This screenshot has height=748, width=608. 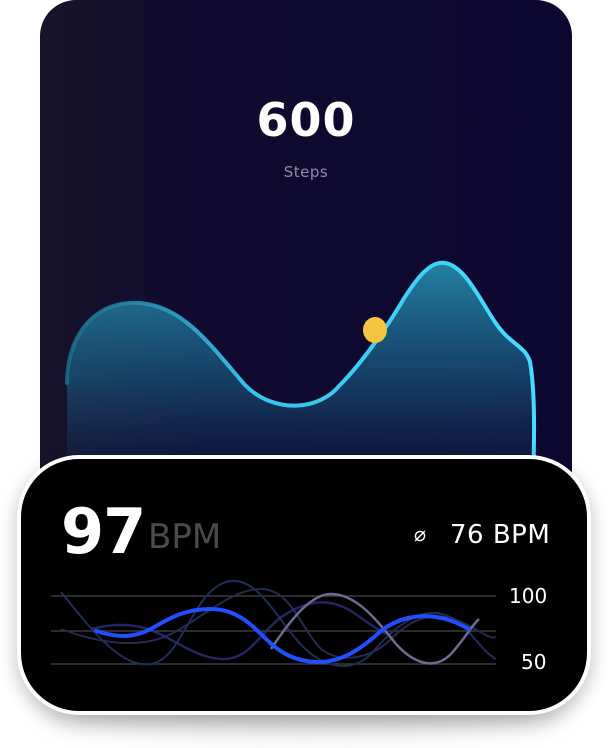 I want to click on heart-rate-gray-wave, so click(x=374, y=628).